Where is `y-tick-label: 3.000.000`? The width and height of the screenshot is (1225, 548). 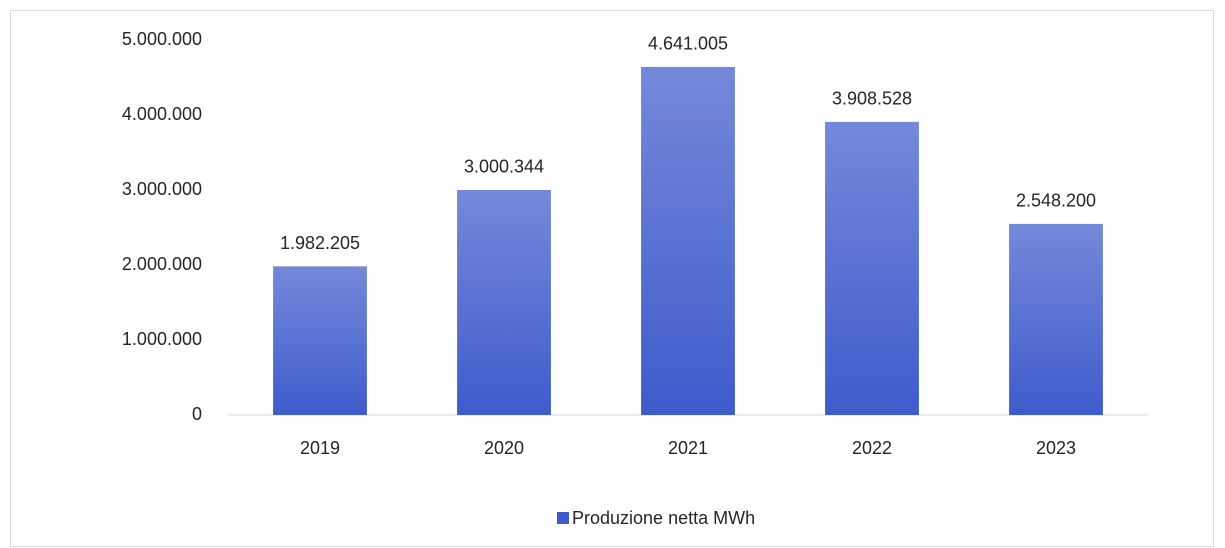
y-tick-label: 3.000.000 is located at coordinates (162, 189).